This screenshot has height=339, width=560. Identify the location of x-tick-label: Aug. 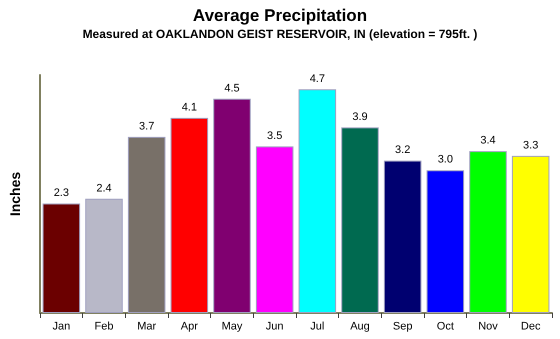
(360, 326).